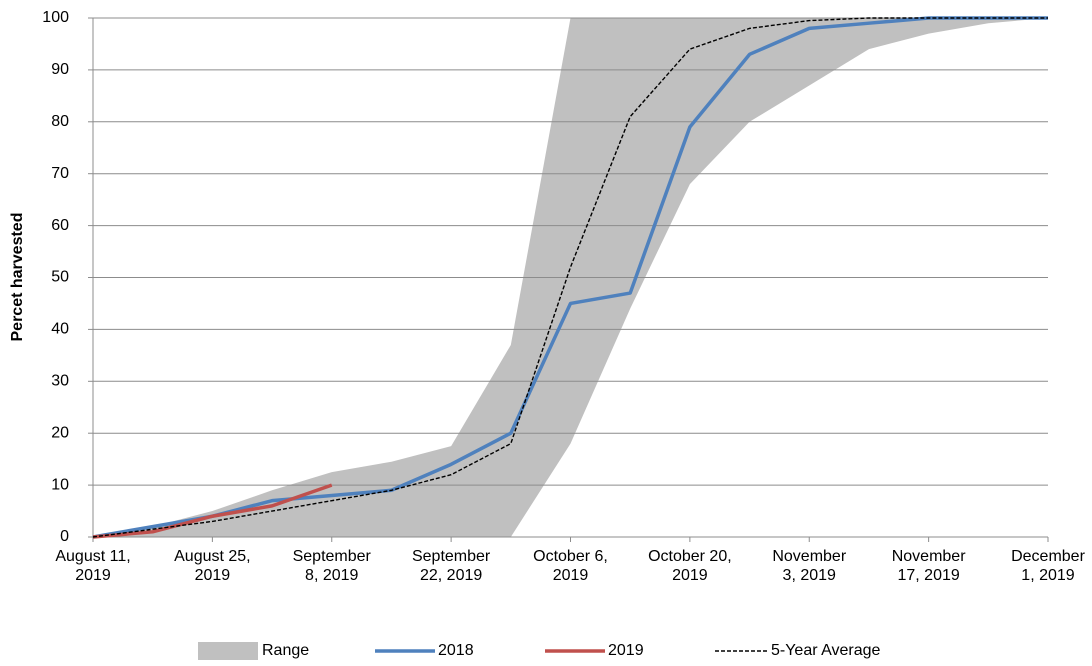 This screenshot has height=666, width=1092. What do you see at coordinates (212, 566) in the screenshot?
I see `x-tick-label: August 25, 2019` at bounding box center [212, 566].